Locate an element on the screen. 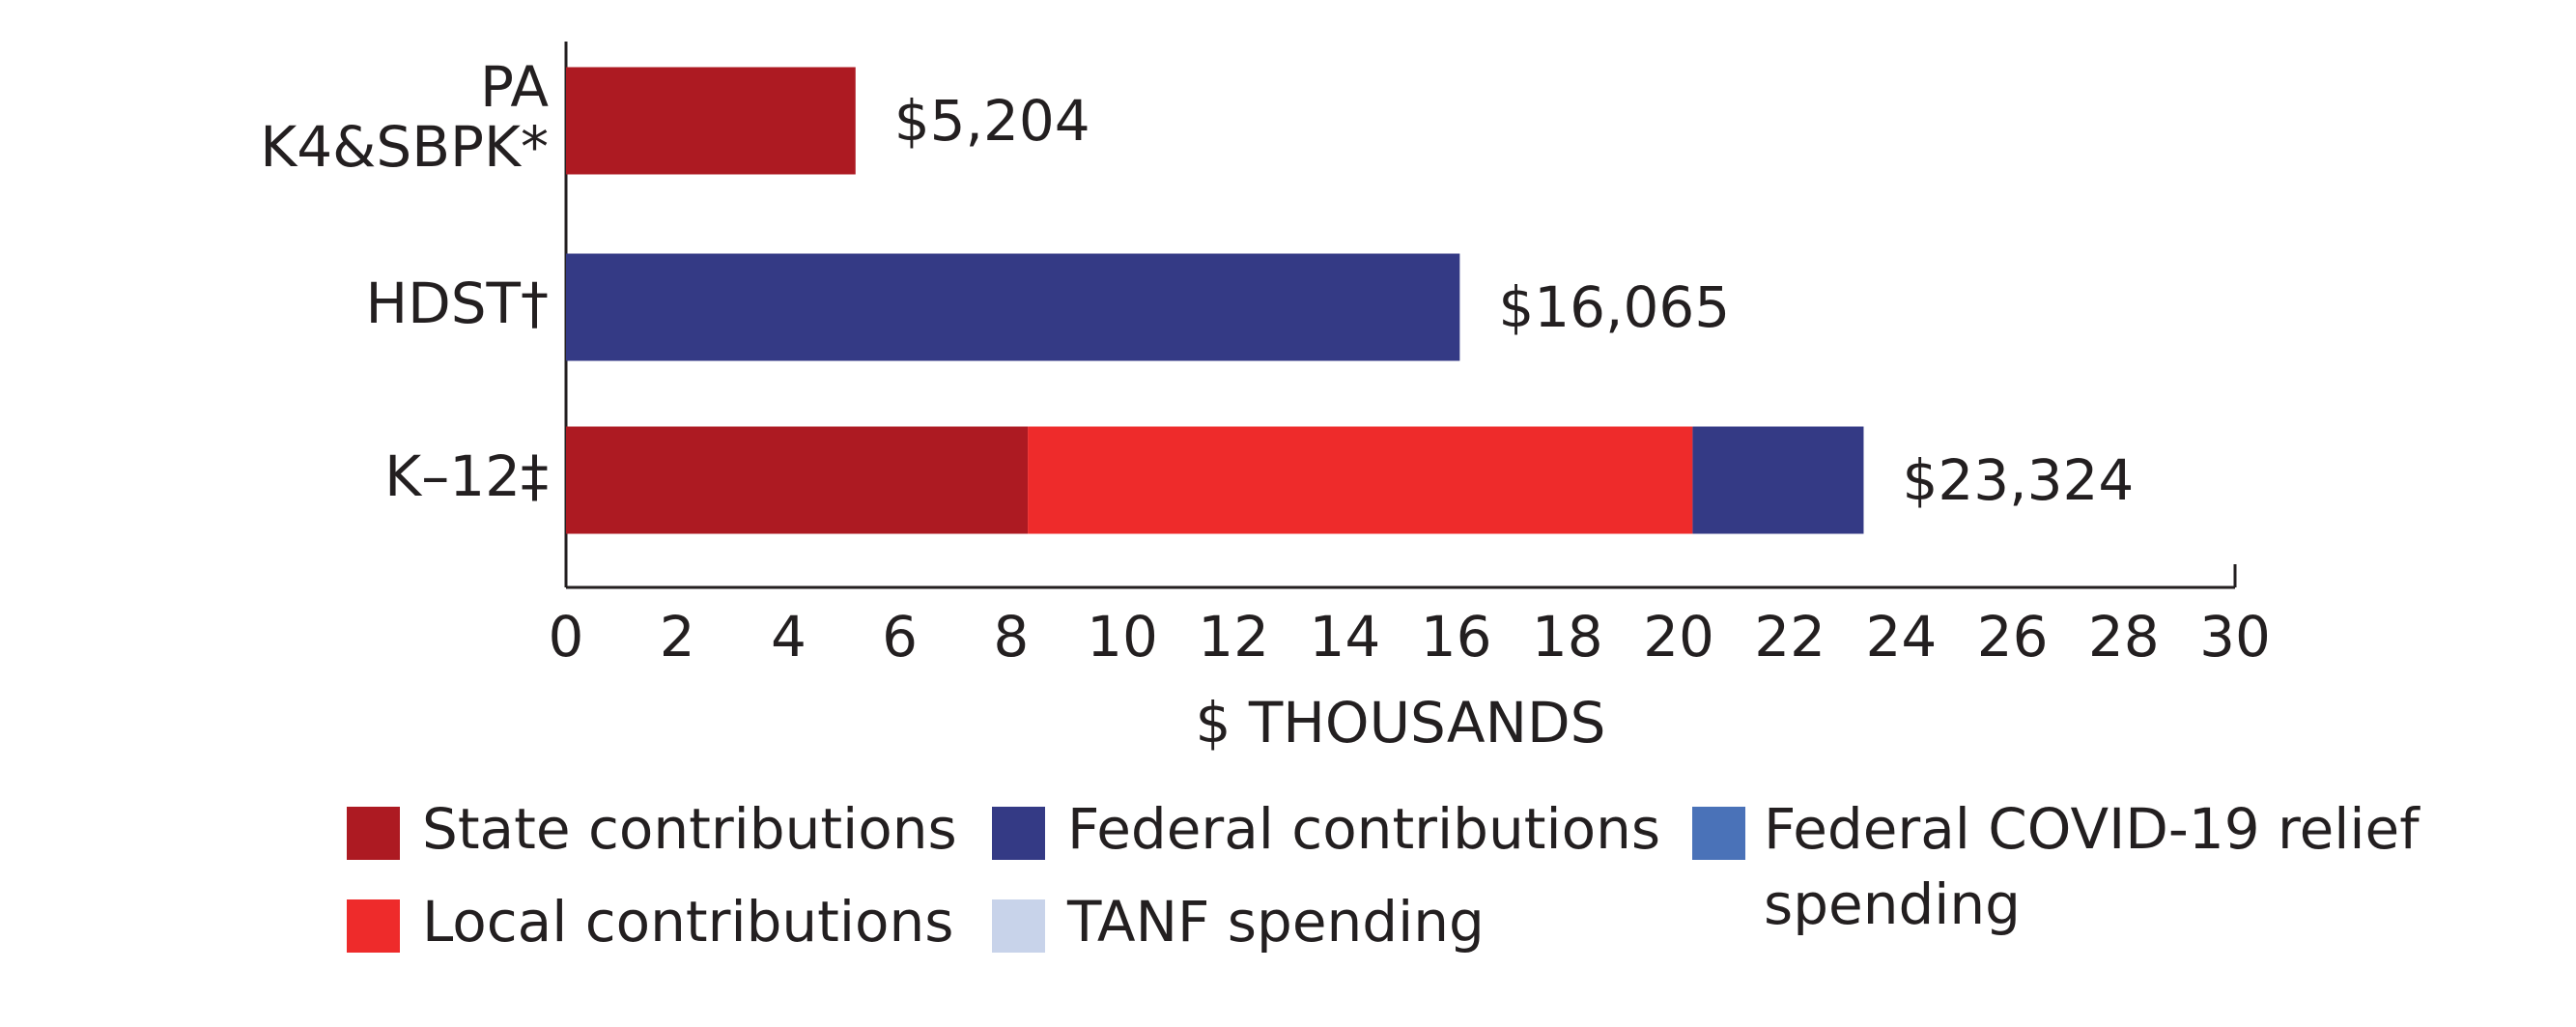 The height and width of the screenshot is (1027, 2576). y-tick-label: K–12‡ is located at coordinates (466, 476).